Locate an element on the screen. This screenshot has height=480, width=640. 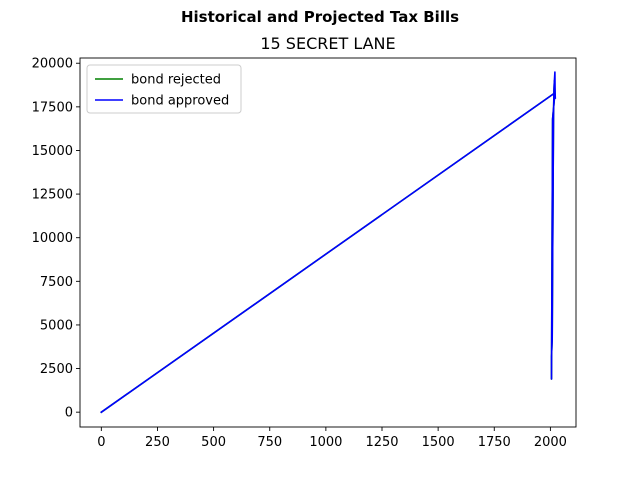
y-tick-label: 17500 is located at coordinates (52, 107).